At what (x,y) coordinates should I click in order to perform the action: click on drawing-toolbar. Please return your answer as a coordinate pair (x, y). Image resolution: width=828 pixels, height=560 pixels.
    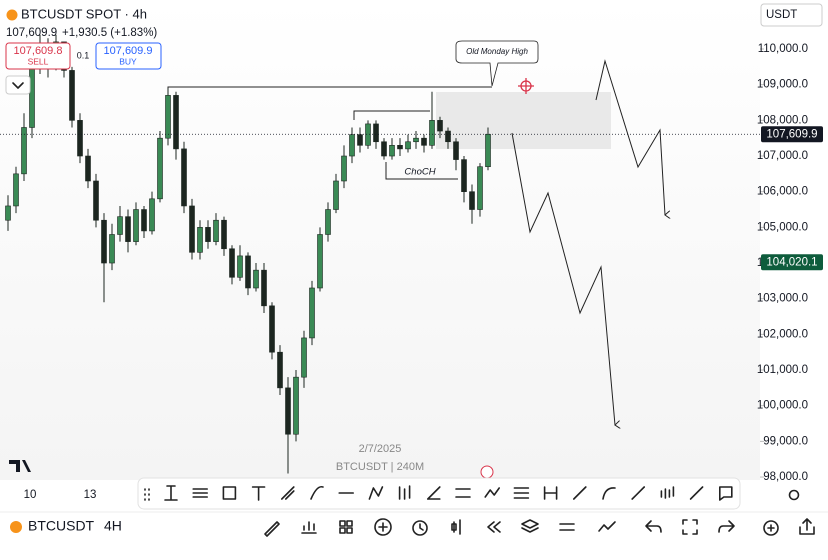
    Looking at the image, I should click on (439, 493).